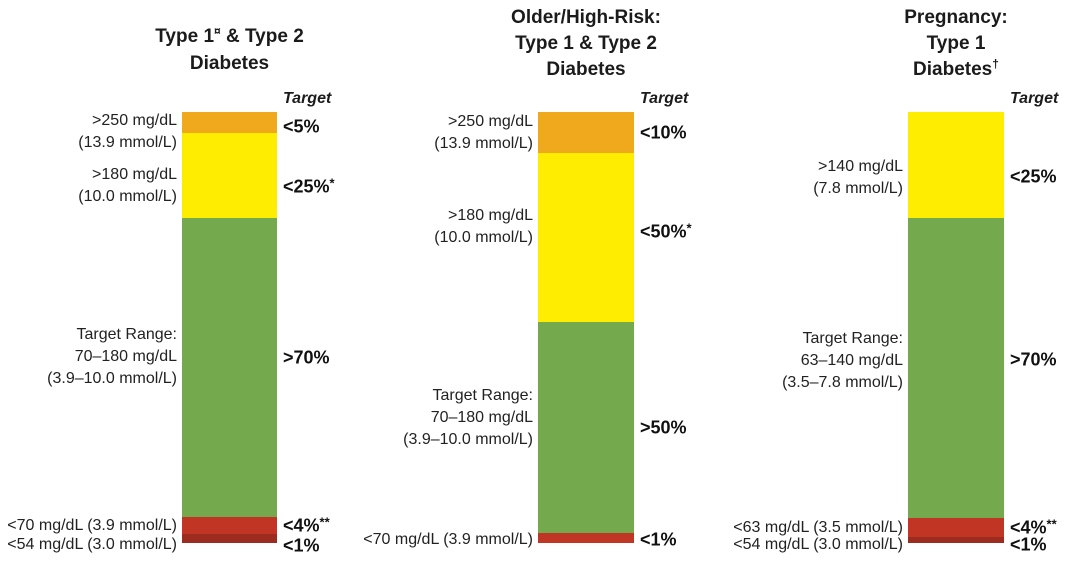 The height and width of the screenshot is (575, 1080). I want to click on column-title-type1-type2: Type 1¤ & Type 2 Diabetes, so click(230, 50).